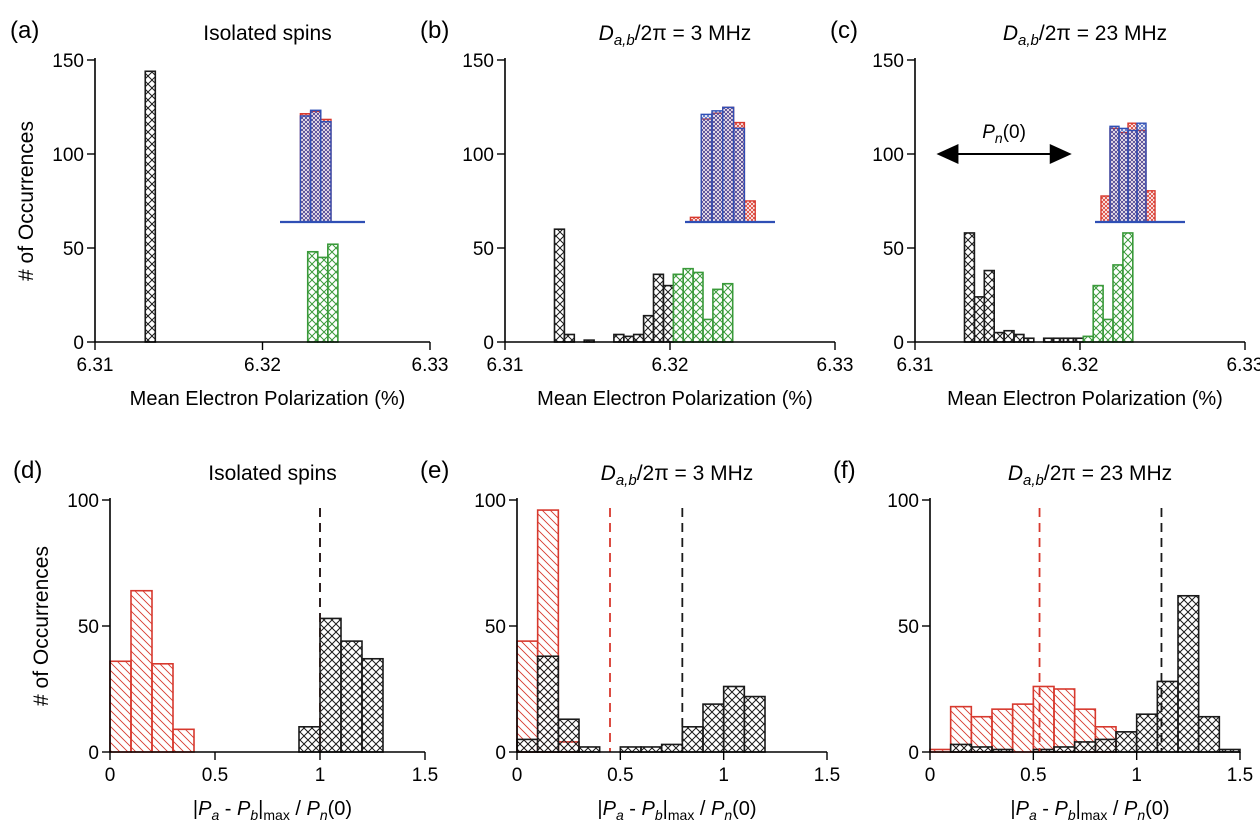  Describe the element at coordinates (827, 775) in the screenshot. I see `x-tick-label: 1.5` at that location.